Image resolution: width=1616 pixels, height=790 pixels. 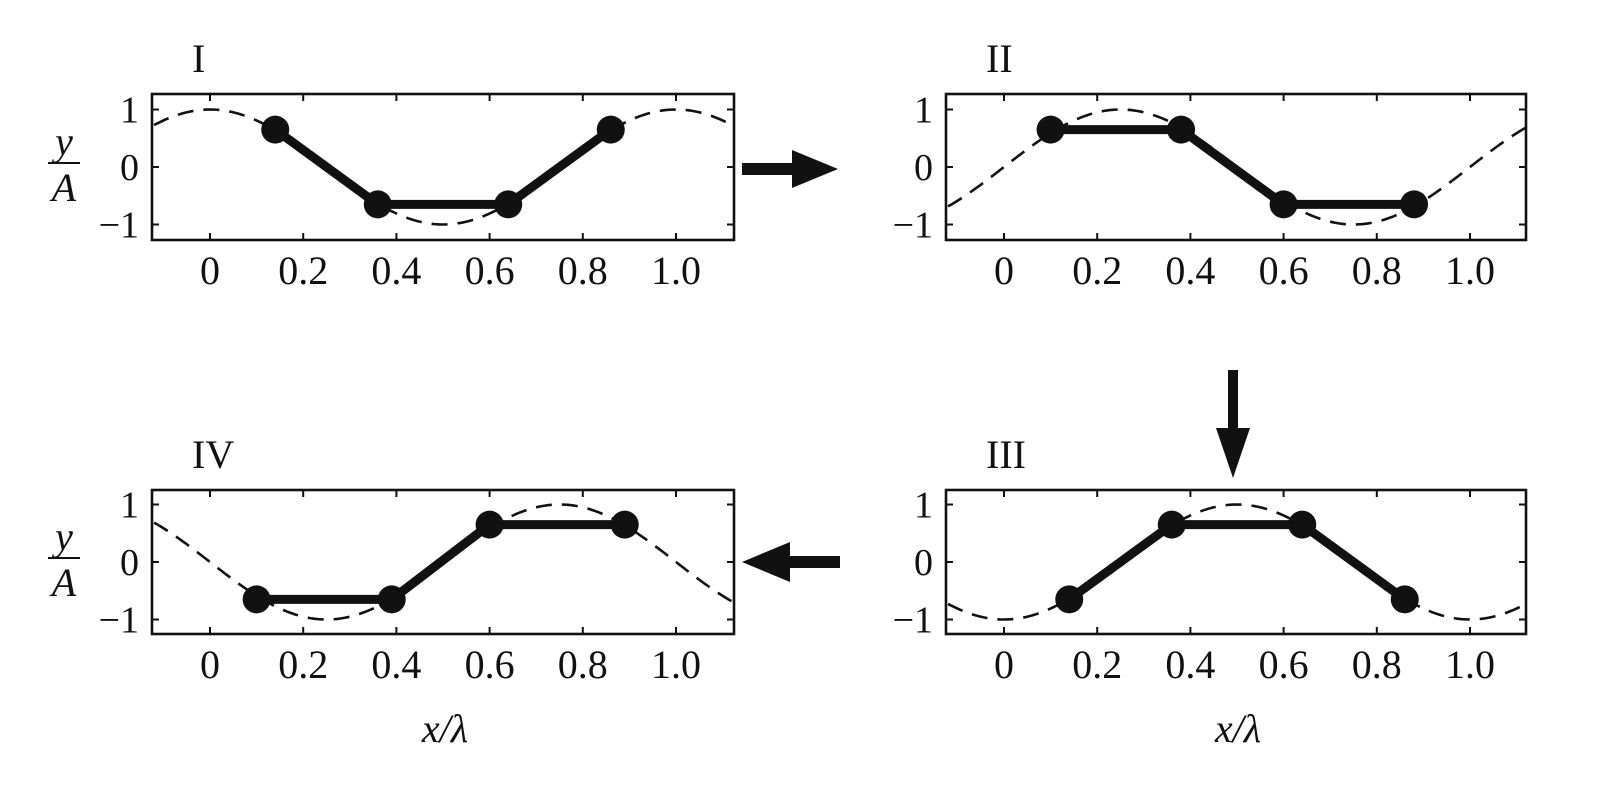 I want to click on panel-2: 0 0.2 0.4 0.6 0.8 1.0 1 0 −1 II, so click(x=1210, y=164).